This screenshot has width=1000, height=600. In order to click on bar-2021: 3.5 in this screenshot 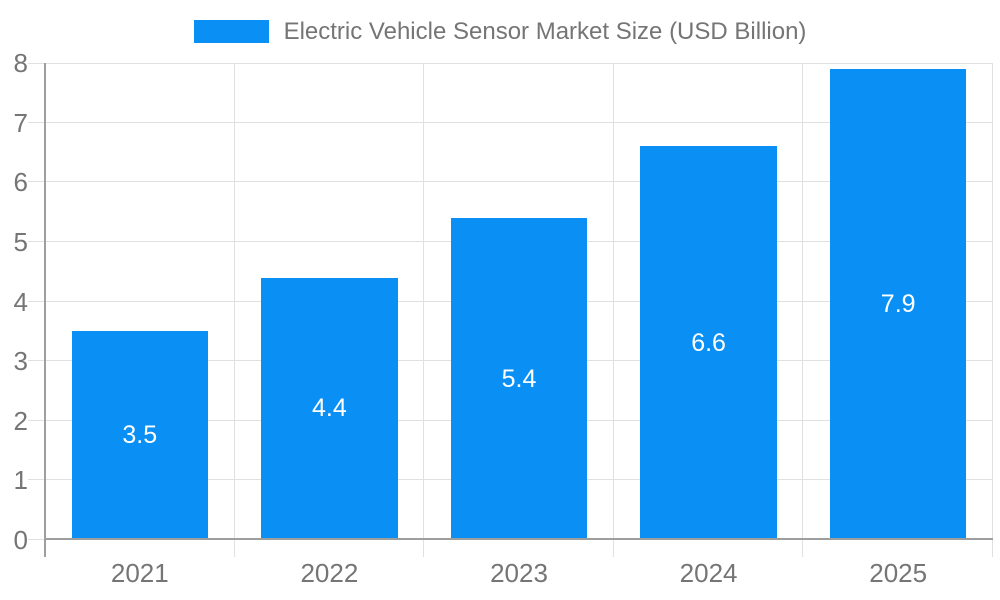, I will do `click(140, 435)`.